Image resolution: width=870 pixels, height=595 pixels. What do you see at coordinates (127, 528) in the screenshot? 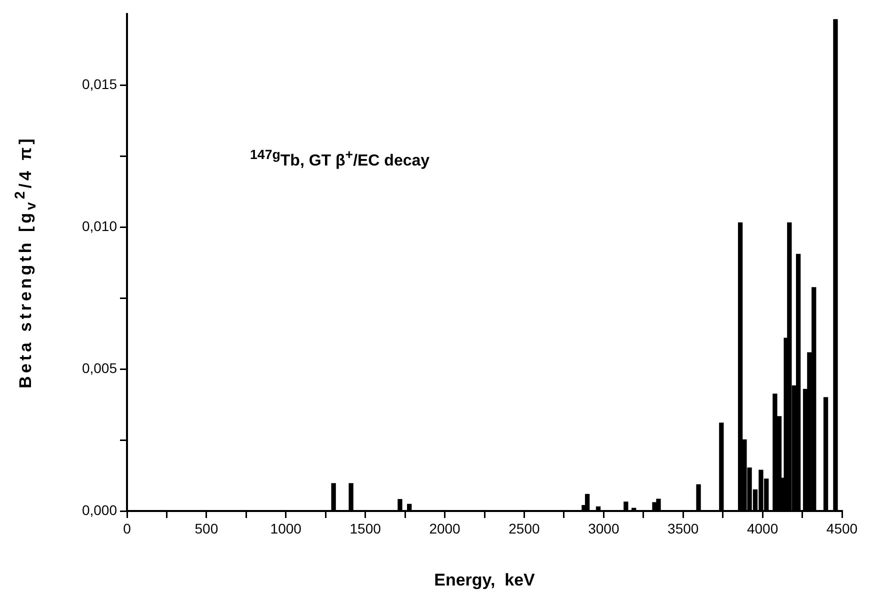
I see `x-tick-label: 0` at bounding box center [127, 528].